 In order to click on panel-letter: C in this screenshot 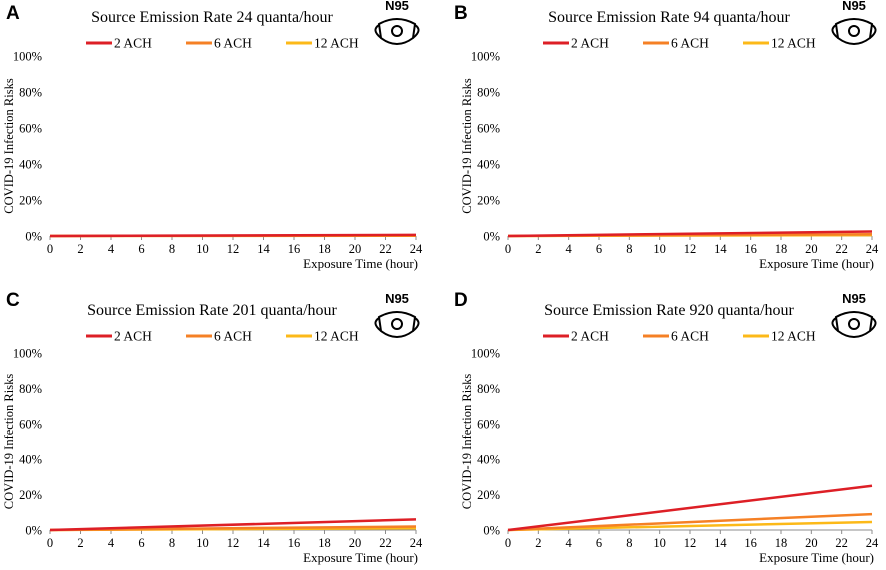, I will do `click(13, 300)`.